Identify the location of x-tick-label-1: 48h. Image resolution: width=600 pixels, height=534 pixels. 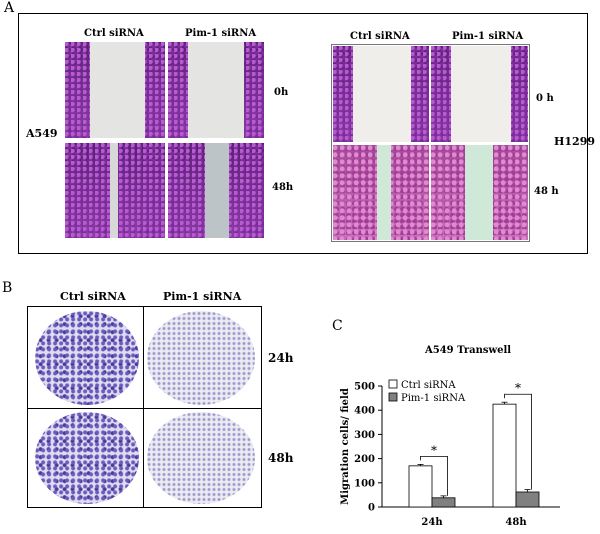
(516, 522).